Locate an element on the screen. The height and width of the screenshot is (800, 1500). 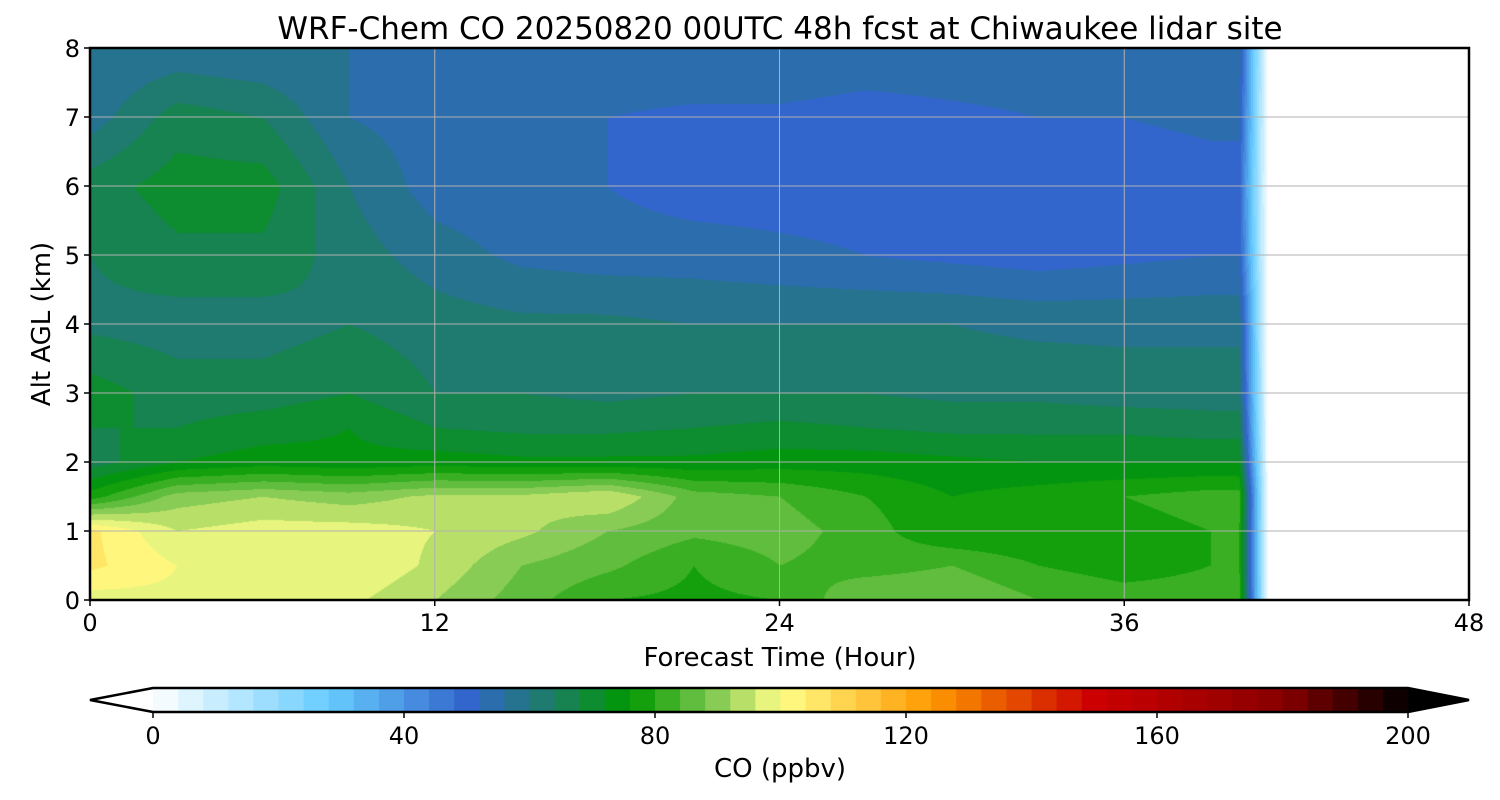
x-axis-label: Forecast Time (Hour) is located at coordinates (779, 658).